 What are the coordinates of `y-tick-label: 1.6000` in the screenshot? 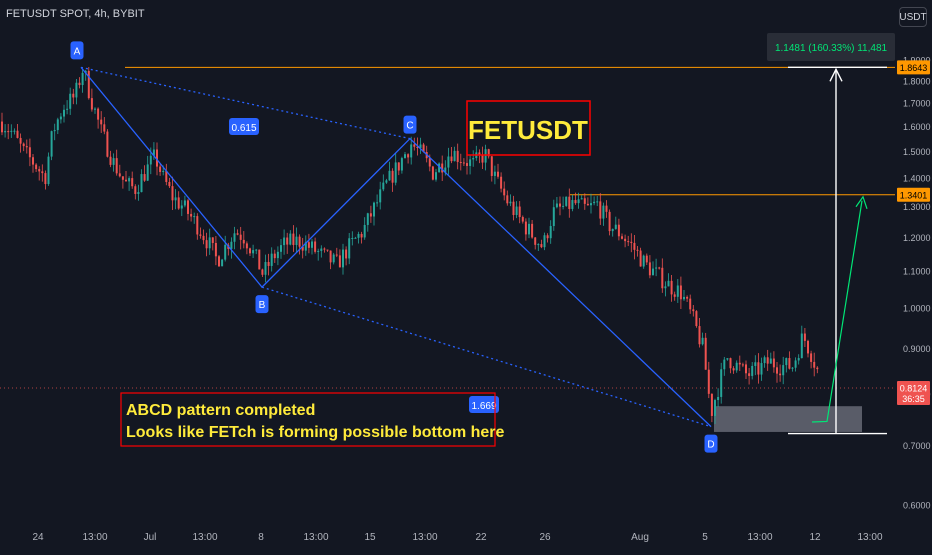 It's located at (917, 127).